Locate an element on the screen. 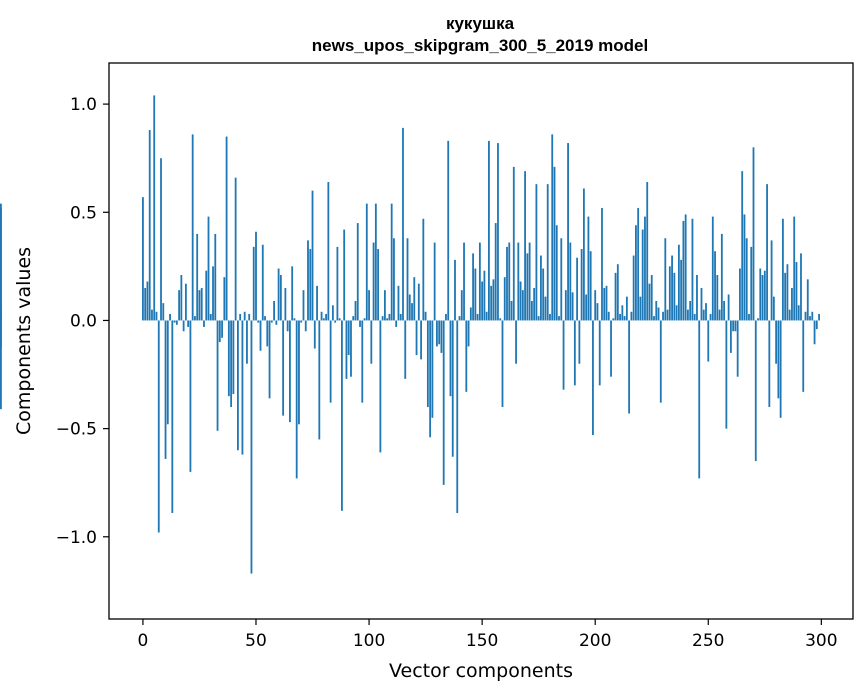  x-tick-label: 100 is located at coordinates (369, 641).